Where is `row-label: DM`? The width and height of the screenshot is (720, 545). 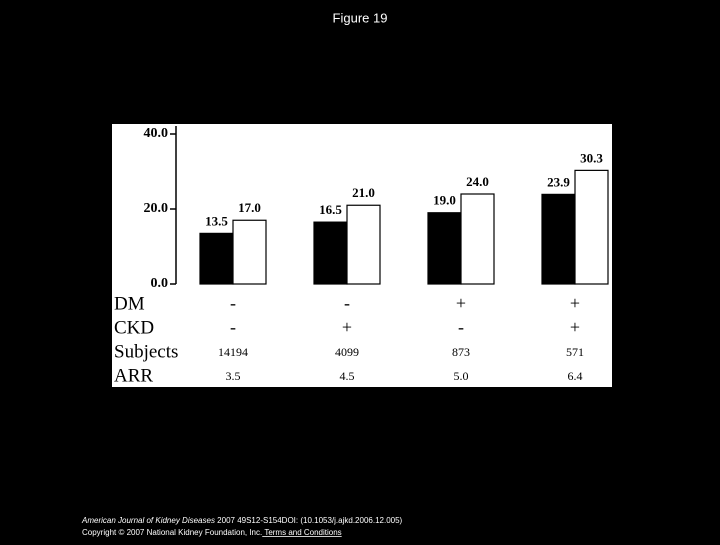
row-label: DM is located at coordinates (129, 303).